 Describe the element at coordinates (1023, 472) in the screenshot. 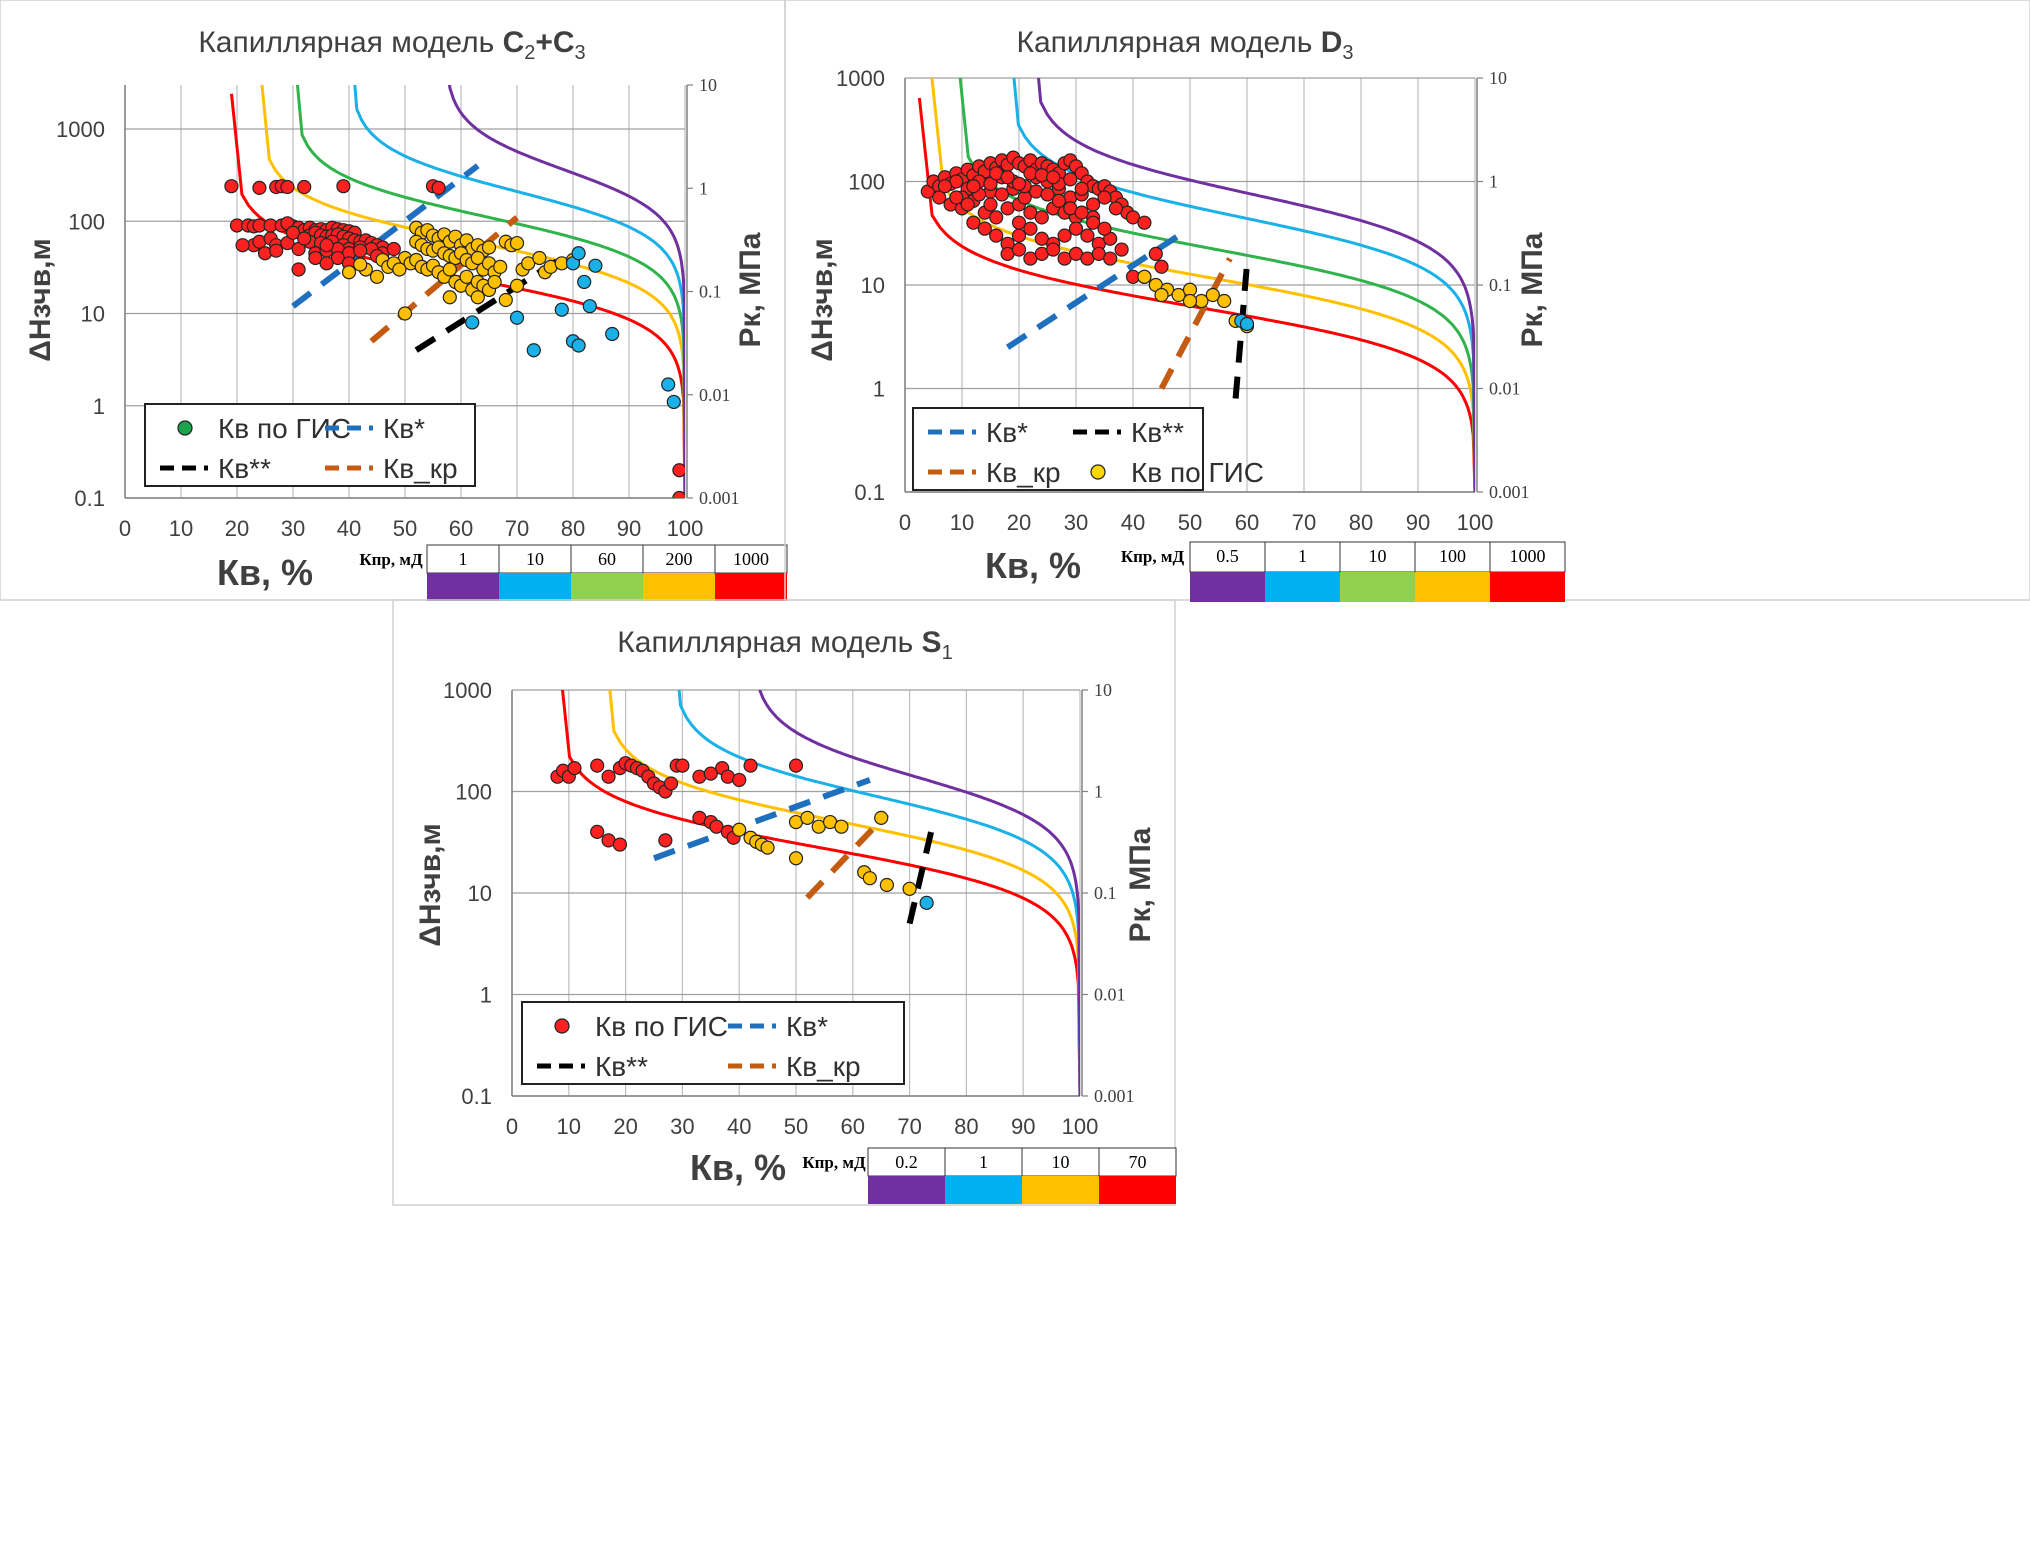

I see `legend-label-kvkr: Кв_кр` at that location.